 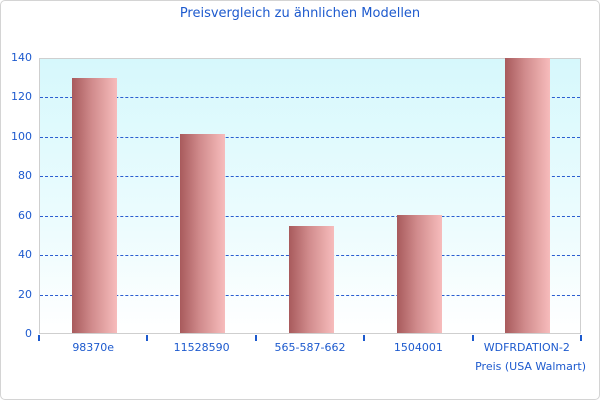 I want to click on x-axis-label-565-587-662: 565-587-662, so click(x=310, y=347).